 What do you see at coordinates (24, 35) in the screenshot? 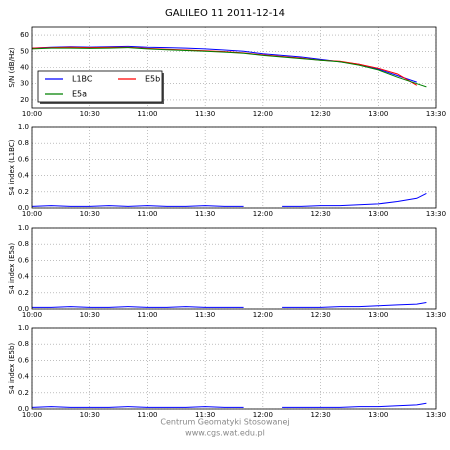
I see `y-tick-label: 60` at bounding box center [24, 35].